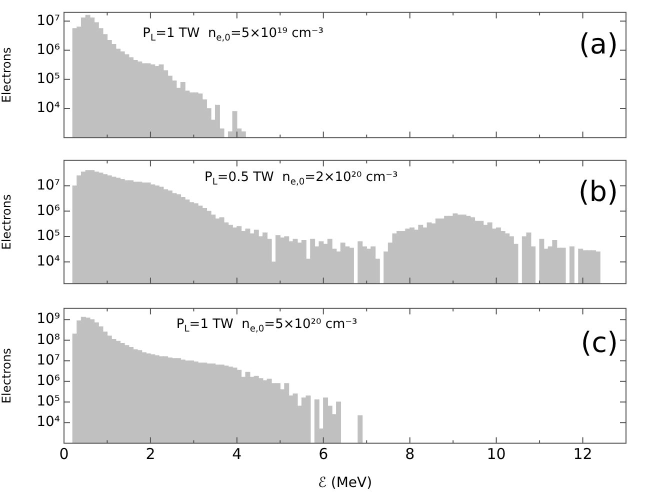 The height and width of the screenshot is (500, 648). What do you see at coordinates (598, 191) in the screenshot?
I see `annotation: (b)` at bounding box center [598, 191].